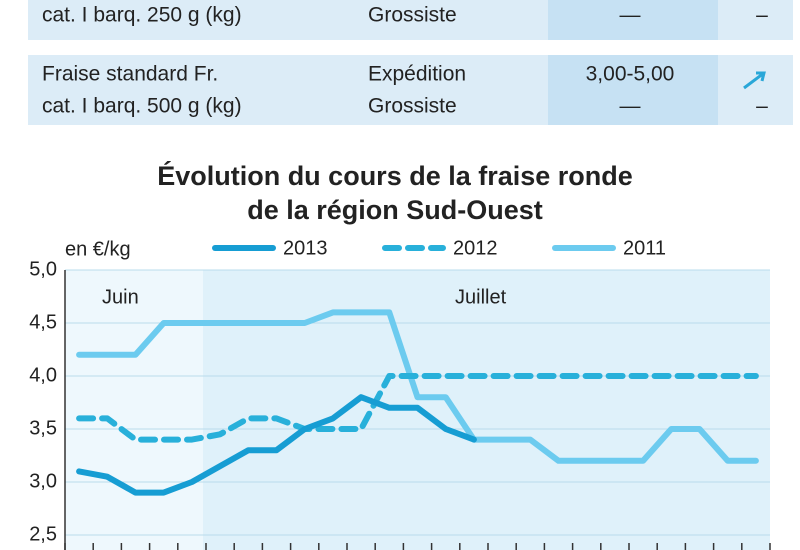  Describe the element at coordinates (644, 248) in the screenshot. I see `legend-label: 2011` at that location.